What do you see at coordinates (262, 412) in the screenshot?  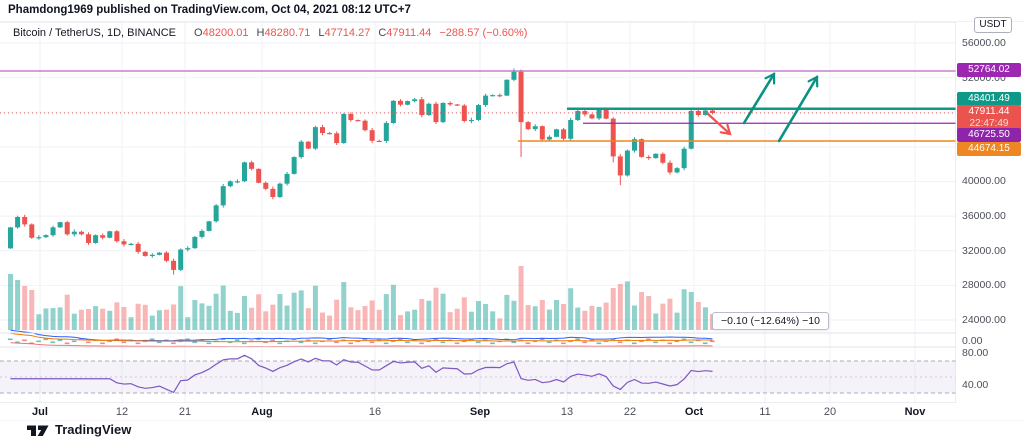 I see `time-tick-label: Aug` at bounding box center [262, 412].